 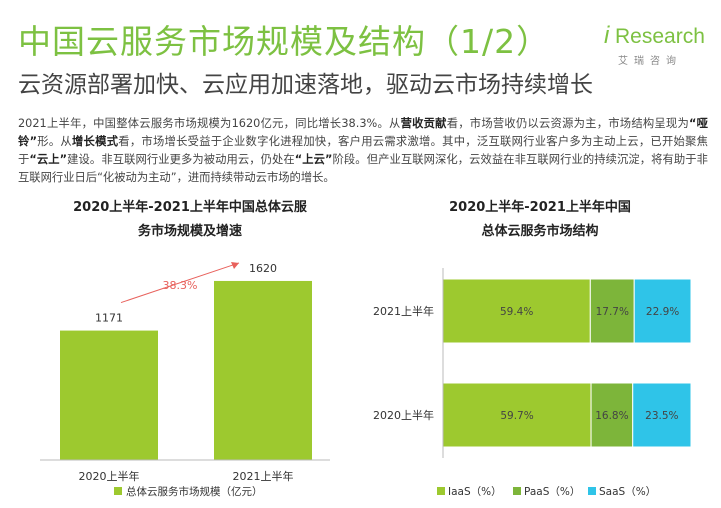 I want to click on segment-value-label: 22.9%, so click(x=662, y=312).